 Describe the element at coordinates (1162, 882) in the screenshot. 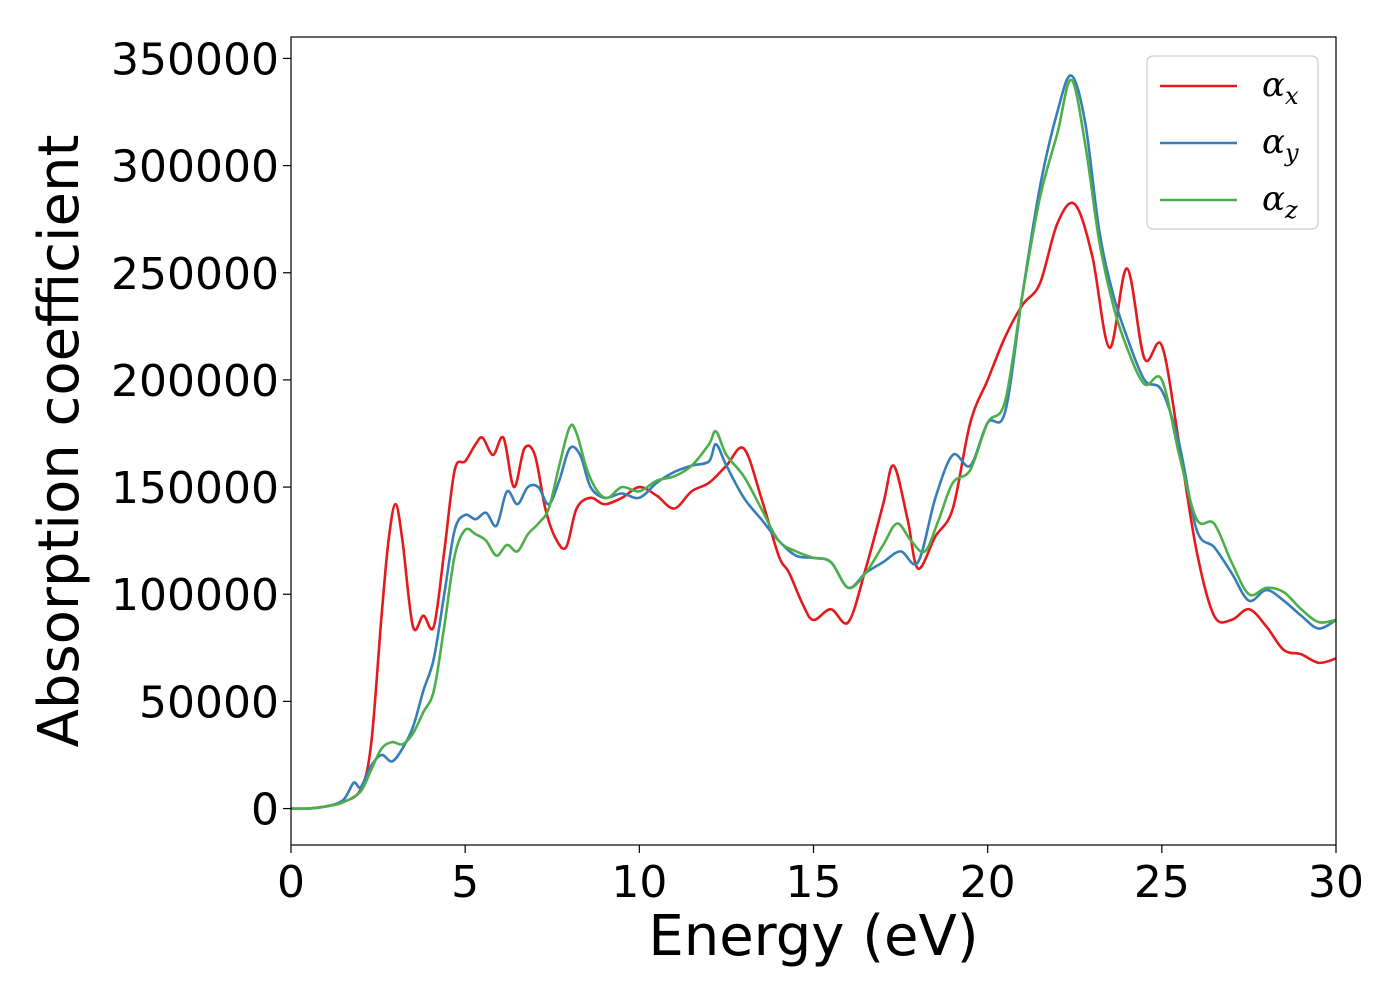

I see `x-tick-label: 25` at that location.